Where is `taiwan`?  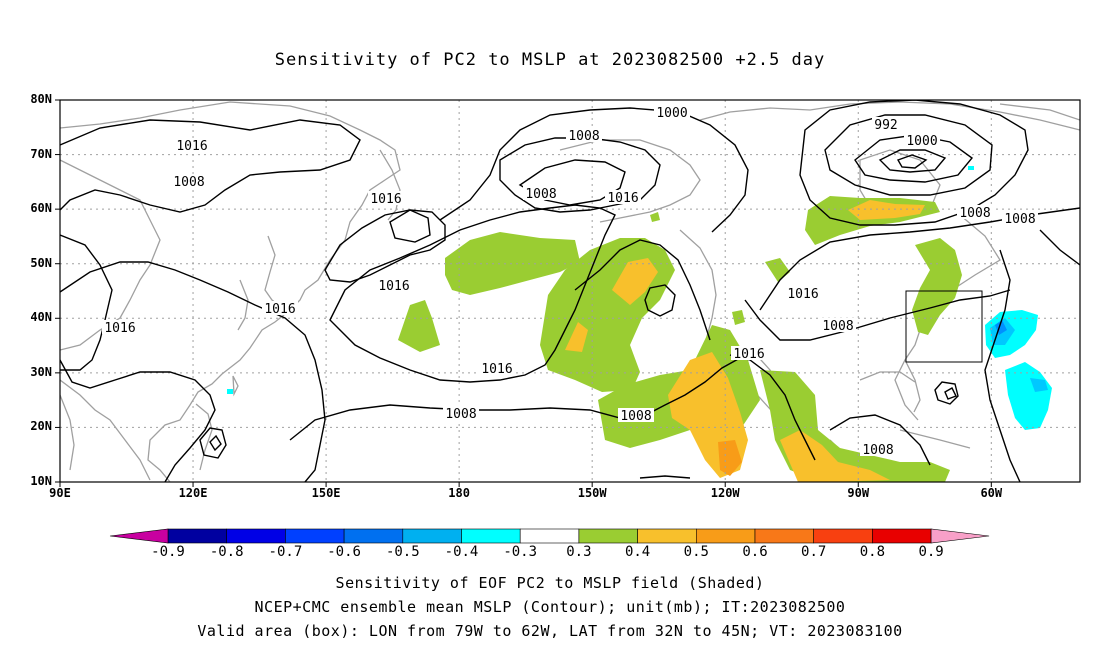
taiwan is located at coordinates (235, 386).